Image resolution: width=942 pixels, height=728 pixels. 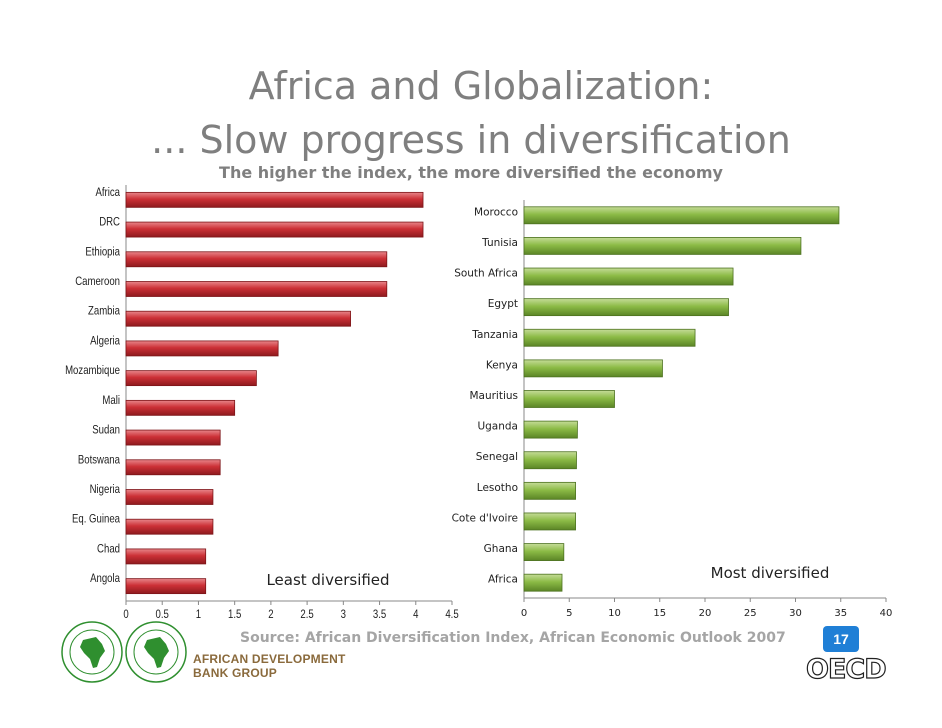 What do you see at coordinates (235, 673) in the screenshot?
I see `afdb-name-line-2: BANK GROUP` at bounding box center [235, 673].